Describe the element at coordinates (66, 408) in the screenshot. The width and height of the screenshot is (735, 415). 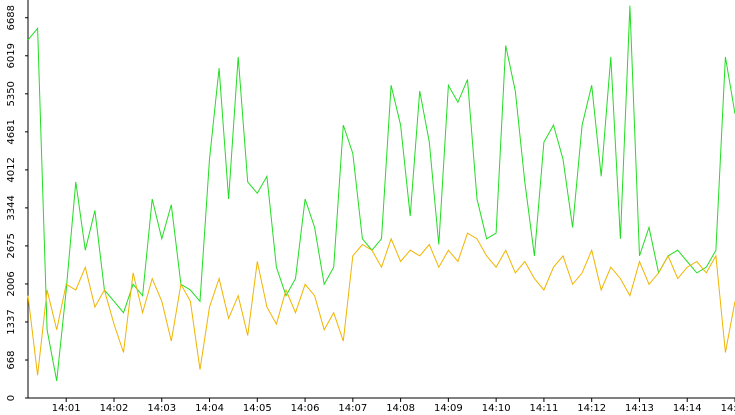
I see `x-tick-label: 14:01` at that location.